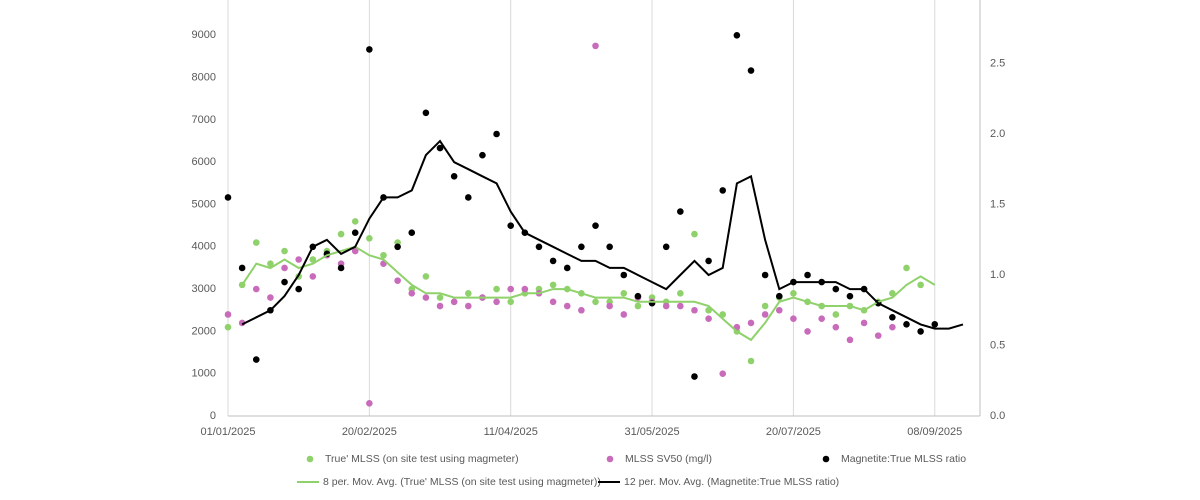 The height and width of the screenshot is (500, 1200). Describe the element at coordinates (204, 120) in the screenshot. I see `y-tick-label: 7000` at that location.